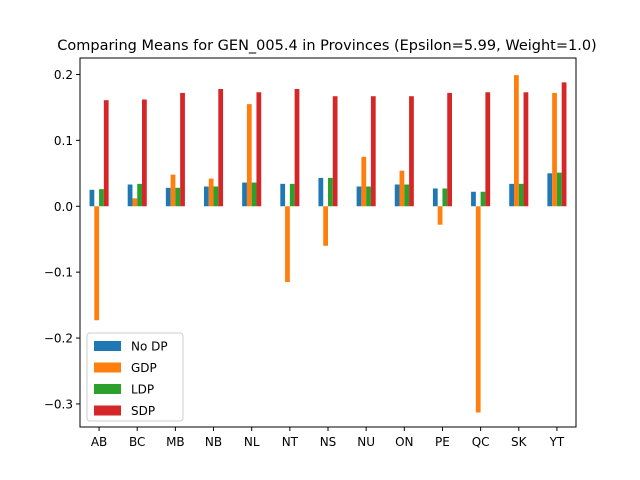  Describe the element at coordinates (175, 442) in the screenshot. I see `x-tick-label: MB` at that location.